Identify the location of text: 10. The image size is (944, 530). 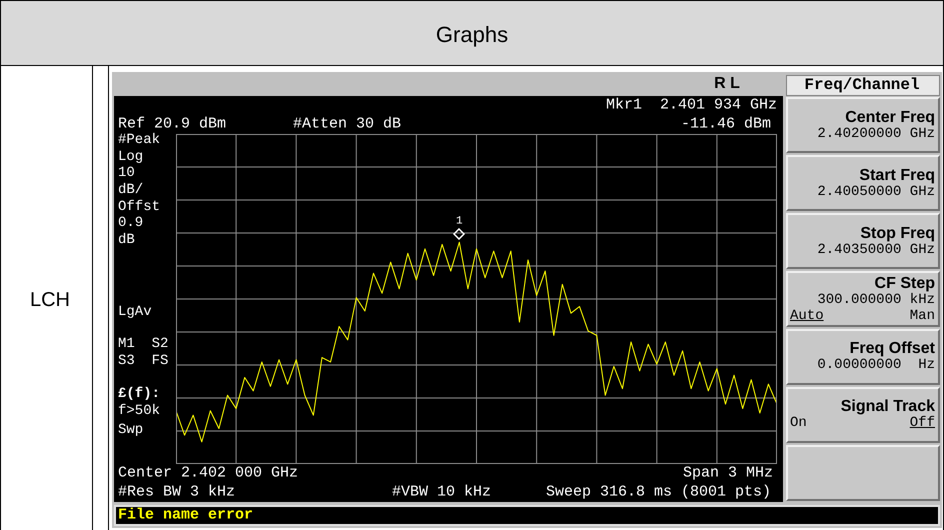
(126, 173).